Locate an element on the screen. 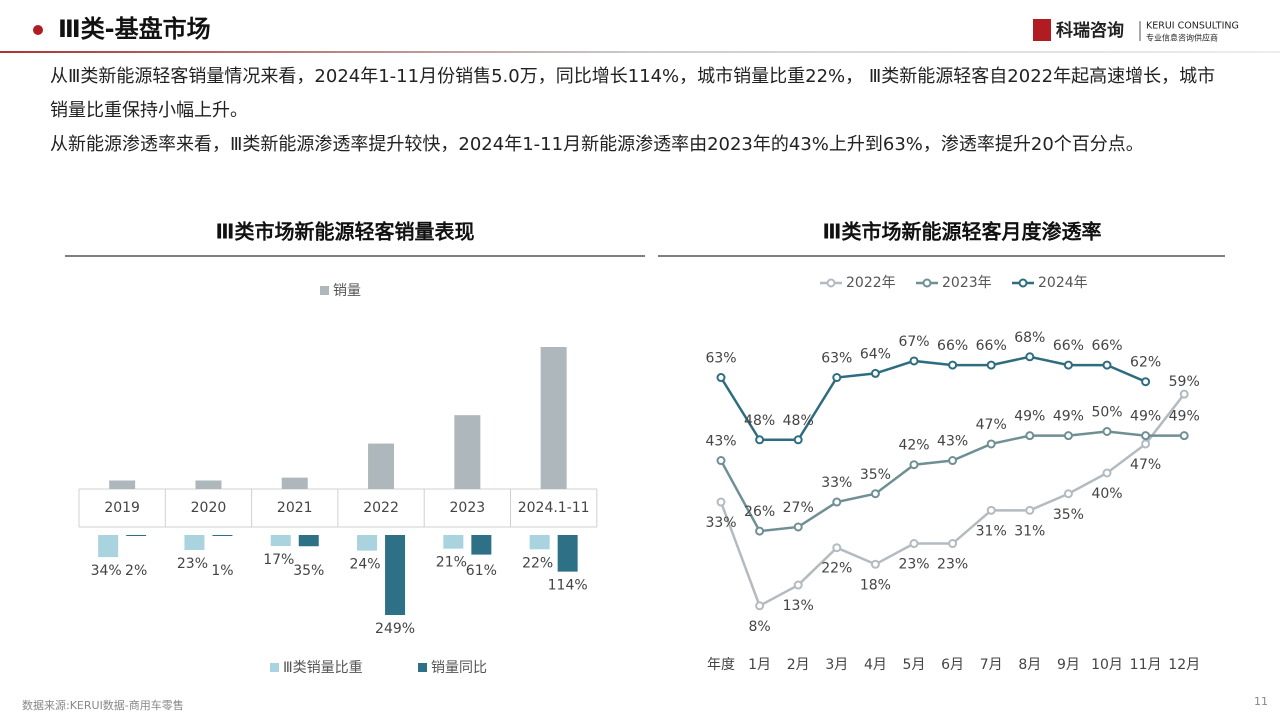  data-label: 17% is located at coordinates (278, 560).